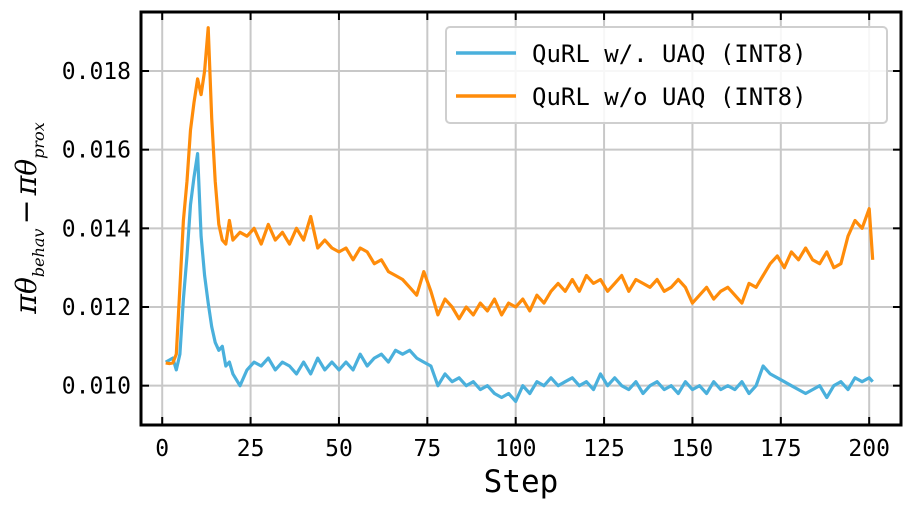 This screenshot has width=913, height=512. What do you see at coordinates (781, 449) in the screenshot?
I see `x-tick-label: 175` at bounding box center [781, 449].